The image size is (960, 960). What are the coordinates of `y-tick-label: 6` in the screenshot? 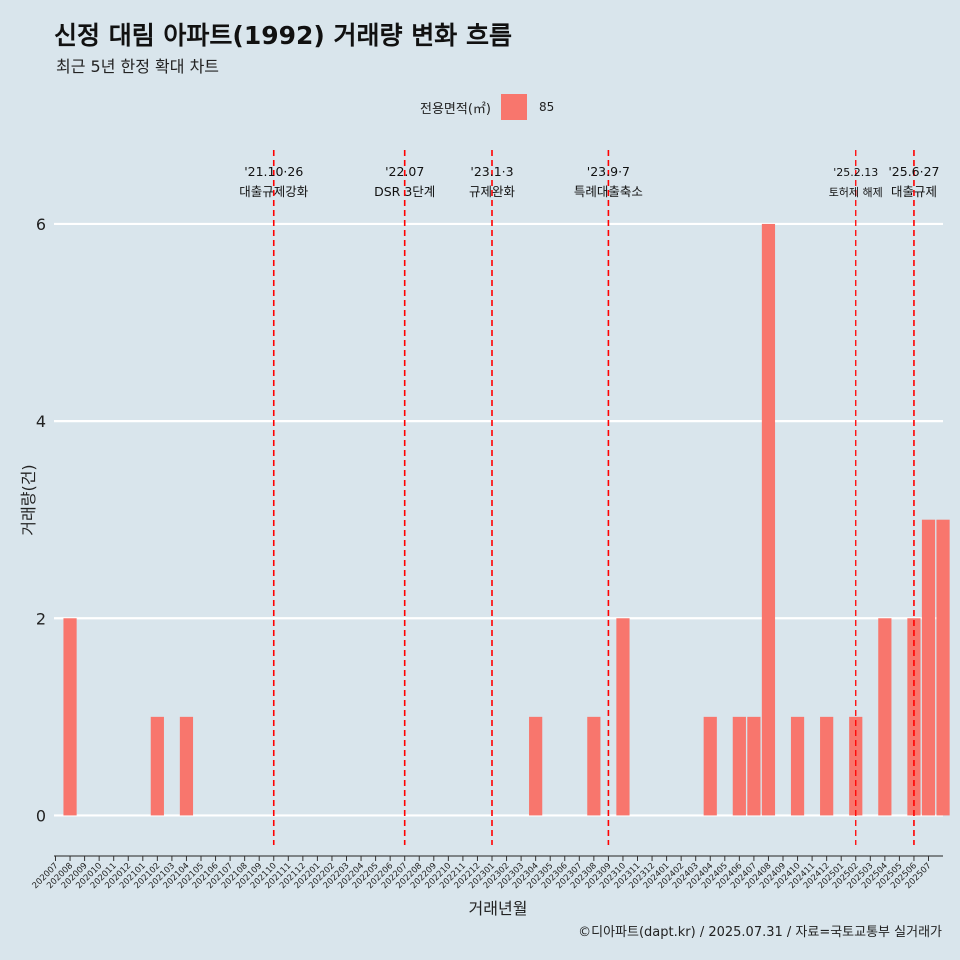 It's located at (41, 224).